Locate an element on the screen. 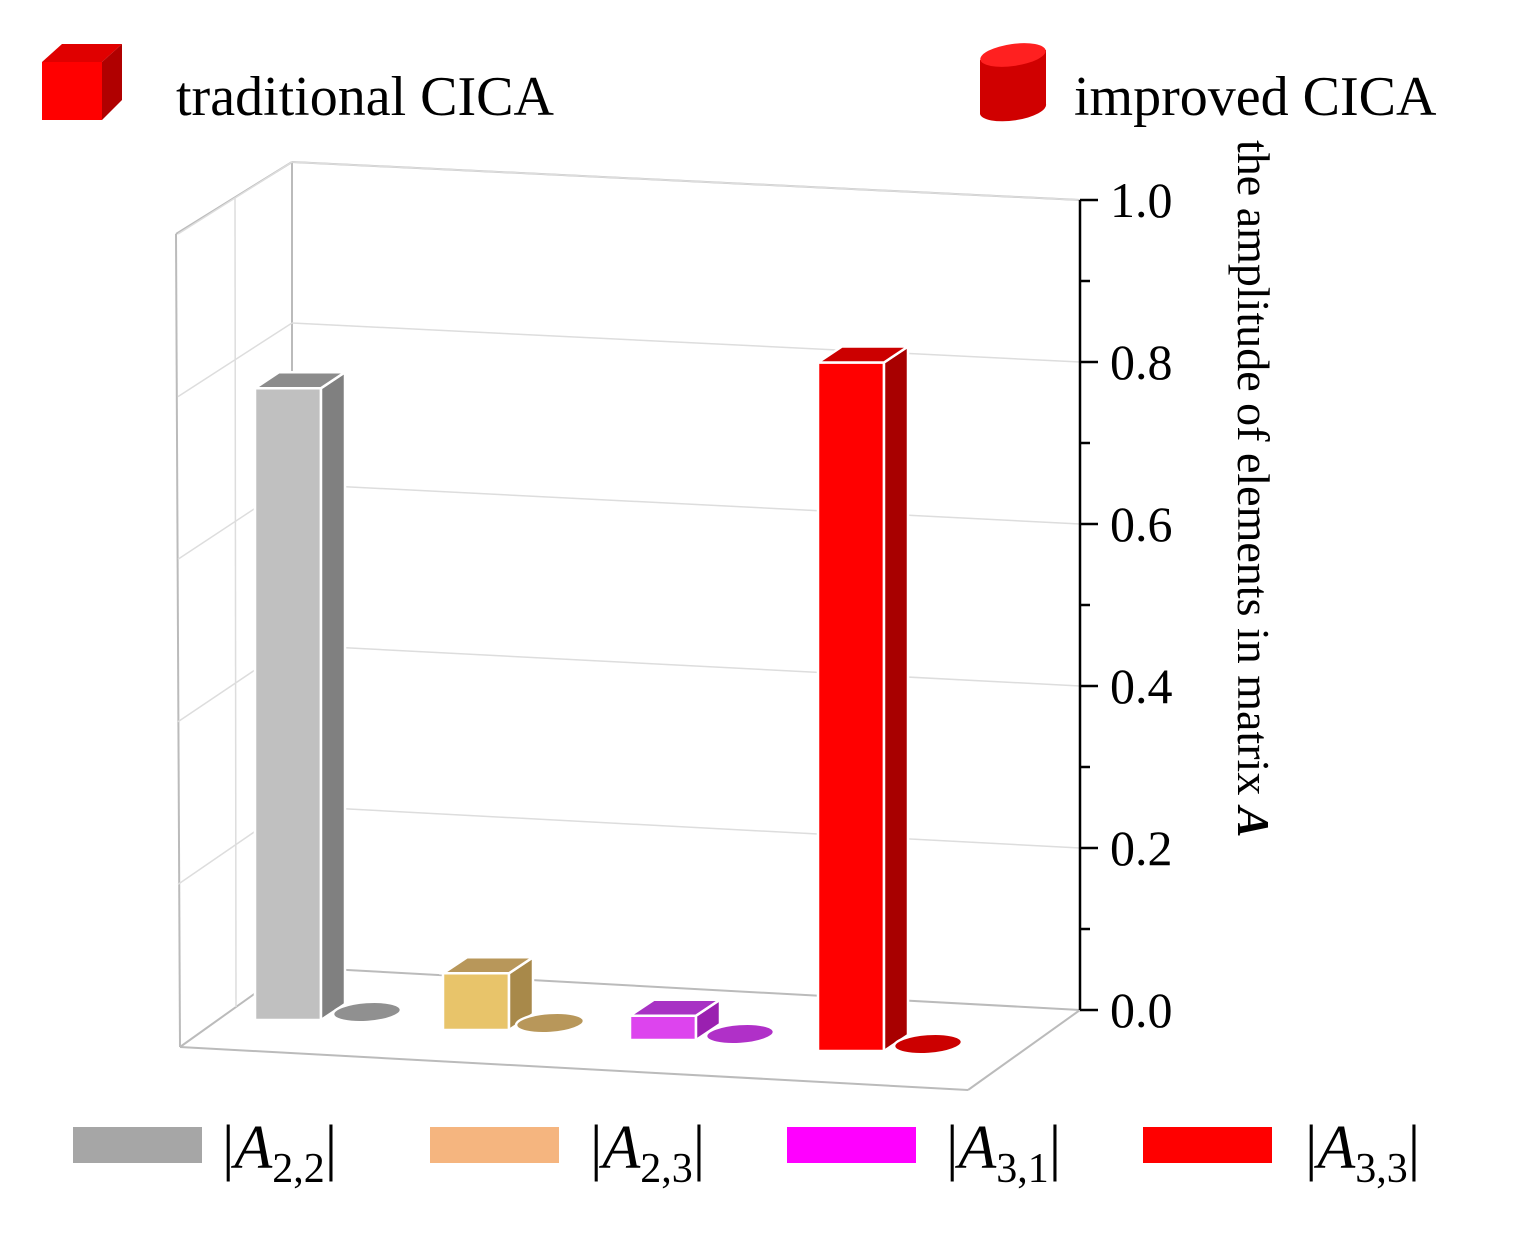 The height and width of the screenshot is (1238, 1524). method-legend: traditional CICA improved CICA is located at coordinates (739, 85).